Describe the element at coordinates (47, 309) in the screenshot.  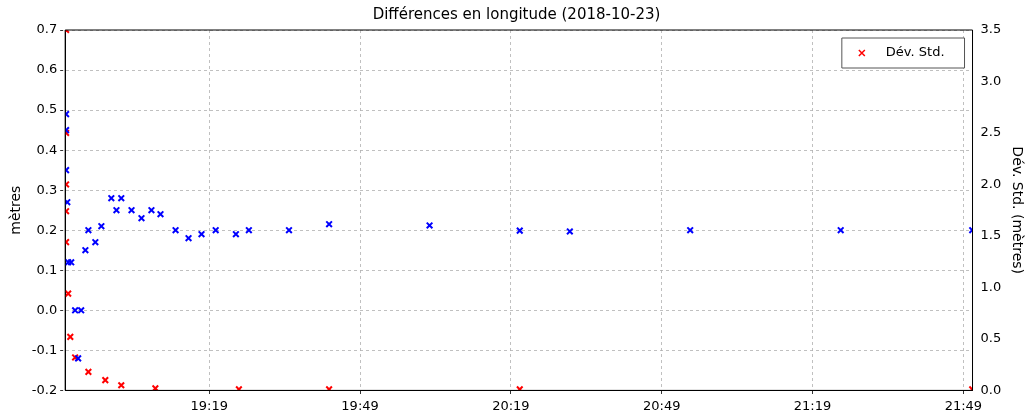
I see `y-tick-label: 0.0` at that location.